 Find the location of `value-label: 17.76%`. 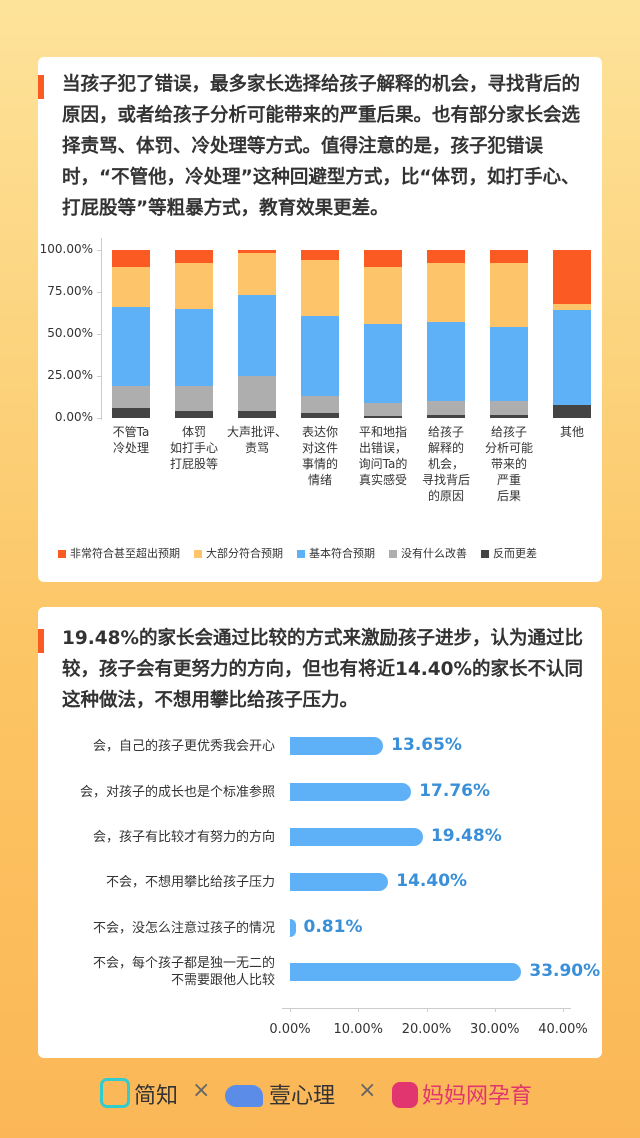

value-label: 17.76% is located at coordinates (455, 791).